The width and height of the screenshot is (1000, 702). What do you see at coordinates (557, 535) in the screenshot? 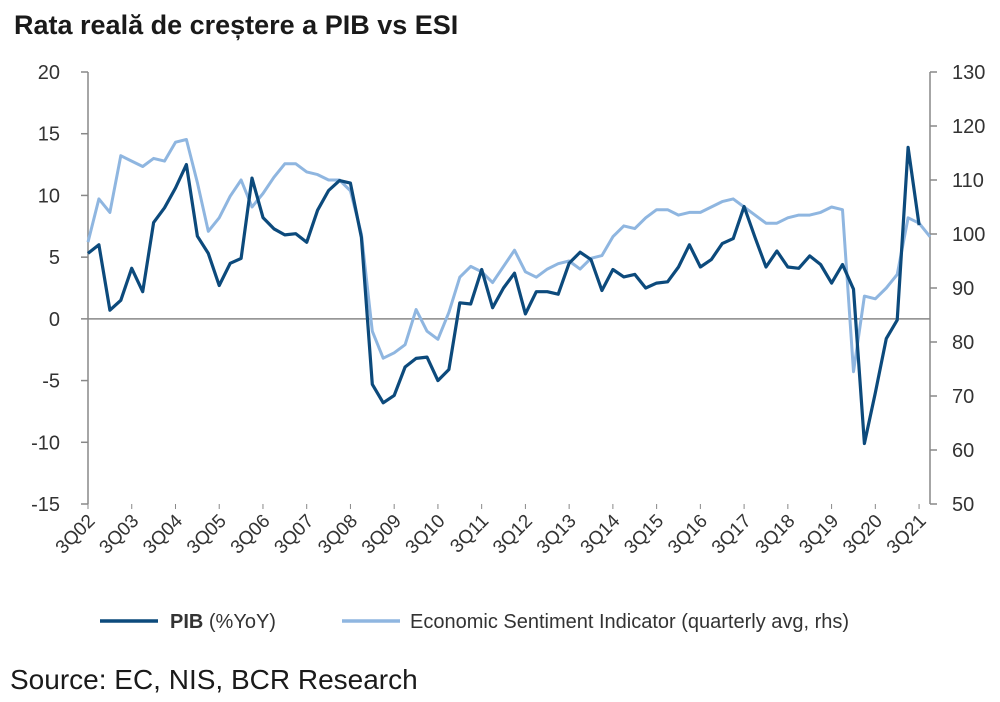
I see `x-axis-tick-label: 3Q13` at bounding box center [557, 535].